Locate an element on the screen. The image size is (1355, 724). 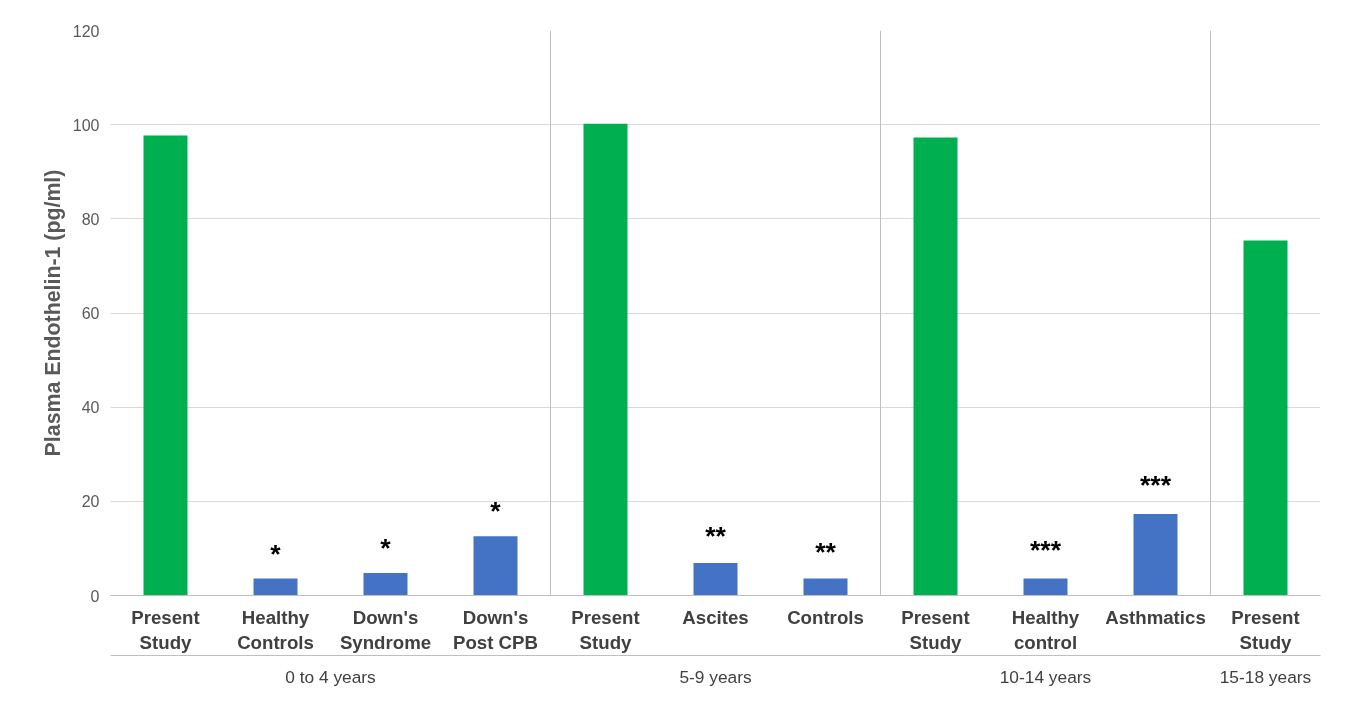
y-tick-label: 120 is located at coordinates (86, 31).